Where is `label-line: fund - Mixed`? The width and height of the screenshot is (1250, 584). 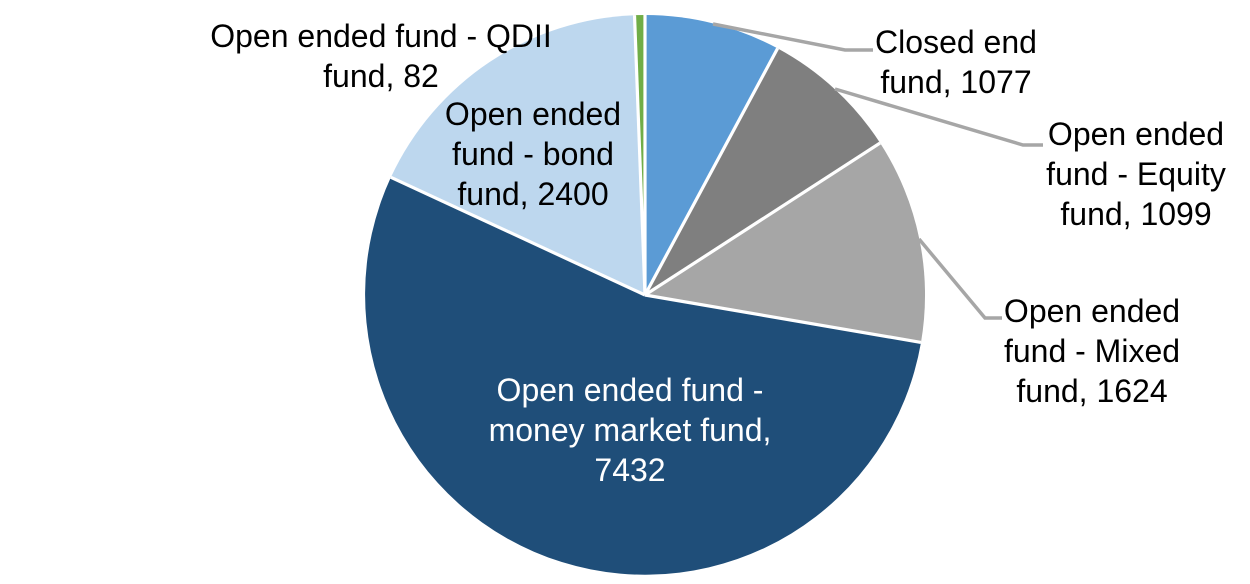 label-line: fund - Mixed is located at coordinates (1092, 351).